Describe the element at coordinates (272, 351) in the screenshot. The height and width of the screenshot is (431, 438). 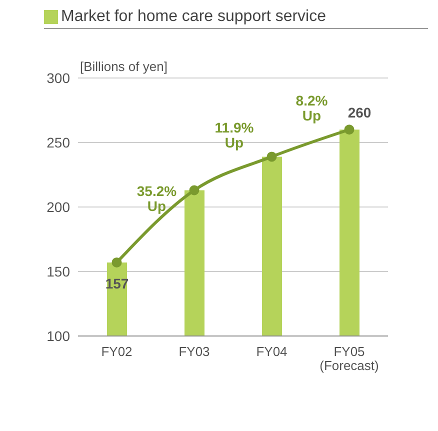
I see `x-tick-label: FY04` at that location.